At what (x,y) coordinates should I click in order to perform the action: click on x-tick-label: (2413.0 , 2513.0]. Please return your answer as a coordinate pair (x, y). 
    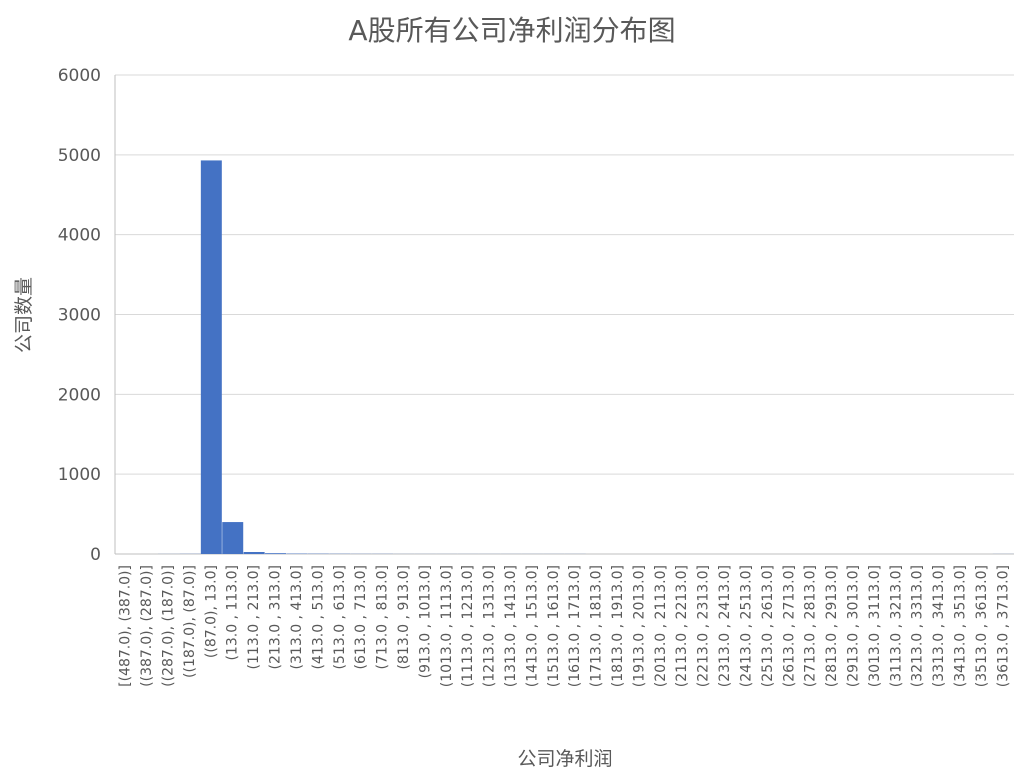
    Looking at the image, I should click on (746, 626).